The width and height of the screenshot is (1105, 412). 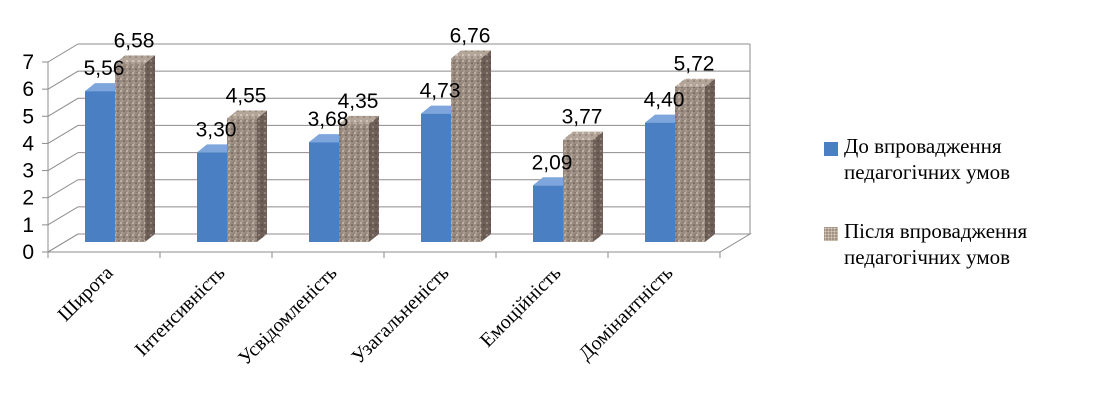 What do you see at coordinates (936, 231) in the screenshot?
I see `legend-label-line1: Після впровадження` at bounding box center [936, 231].